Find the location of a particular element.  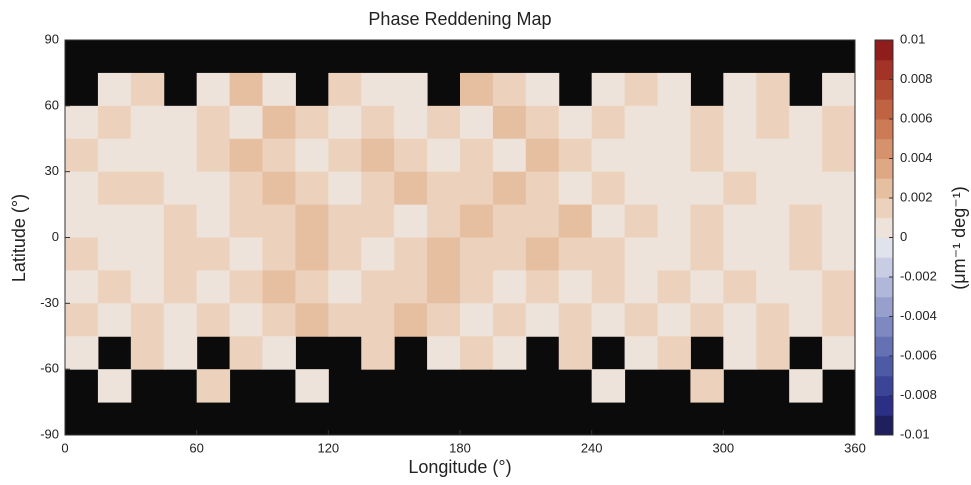

x-tick-label: 60 is located at coordinates (196, 447).